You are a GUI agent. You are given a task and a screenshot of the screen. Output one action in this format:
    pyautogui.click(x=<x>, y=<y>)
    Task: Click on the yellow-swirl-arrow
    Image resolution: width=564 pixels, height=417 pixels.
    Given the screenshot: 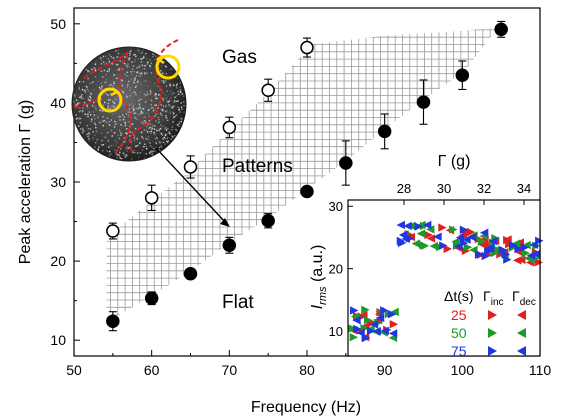 What is the action you would take?
    pyautogui.click(x=115, y=92)
    